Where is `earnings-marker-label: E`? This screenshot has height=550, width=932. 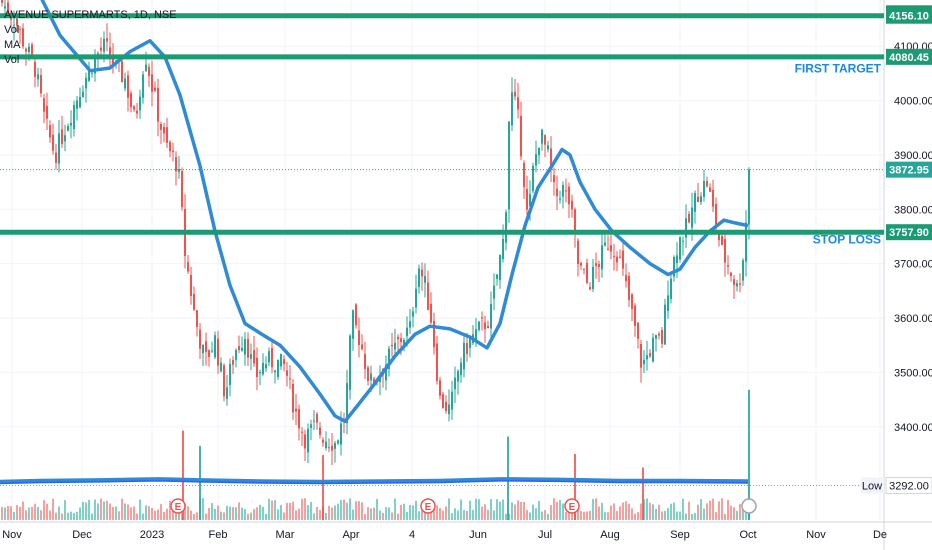
earnings-marker-label: E is located at coordinates (428, 507).